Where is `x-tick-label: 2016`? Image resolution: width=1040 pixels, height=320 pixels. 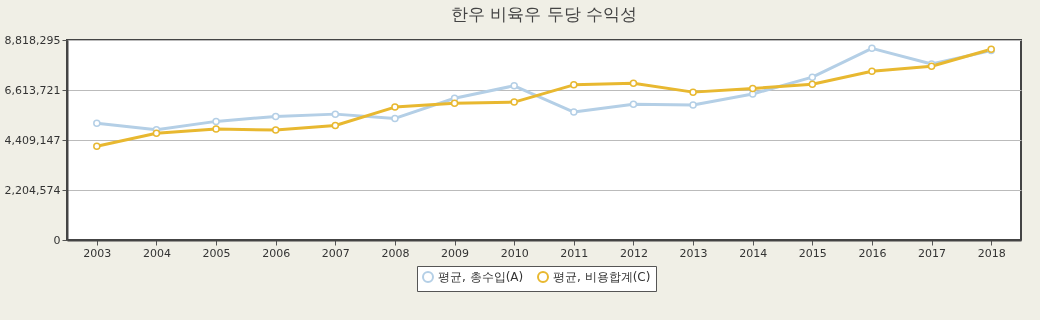 x-tick-label: 2016 is located at coordinates (872, 253).